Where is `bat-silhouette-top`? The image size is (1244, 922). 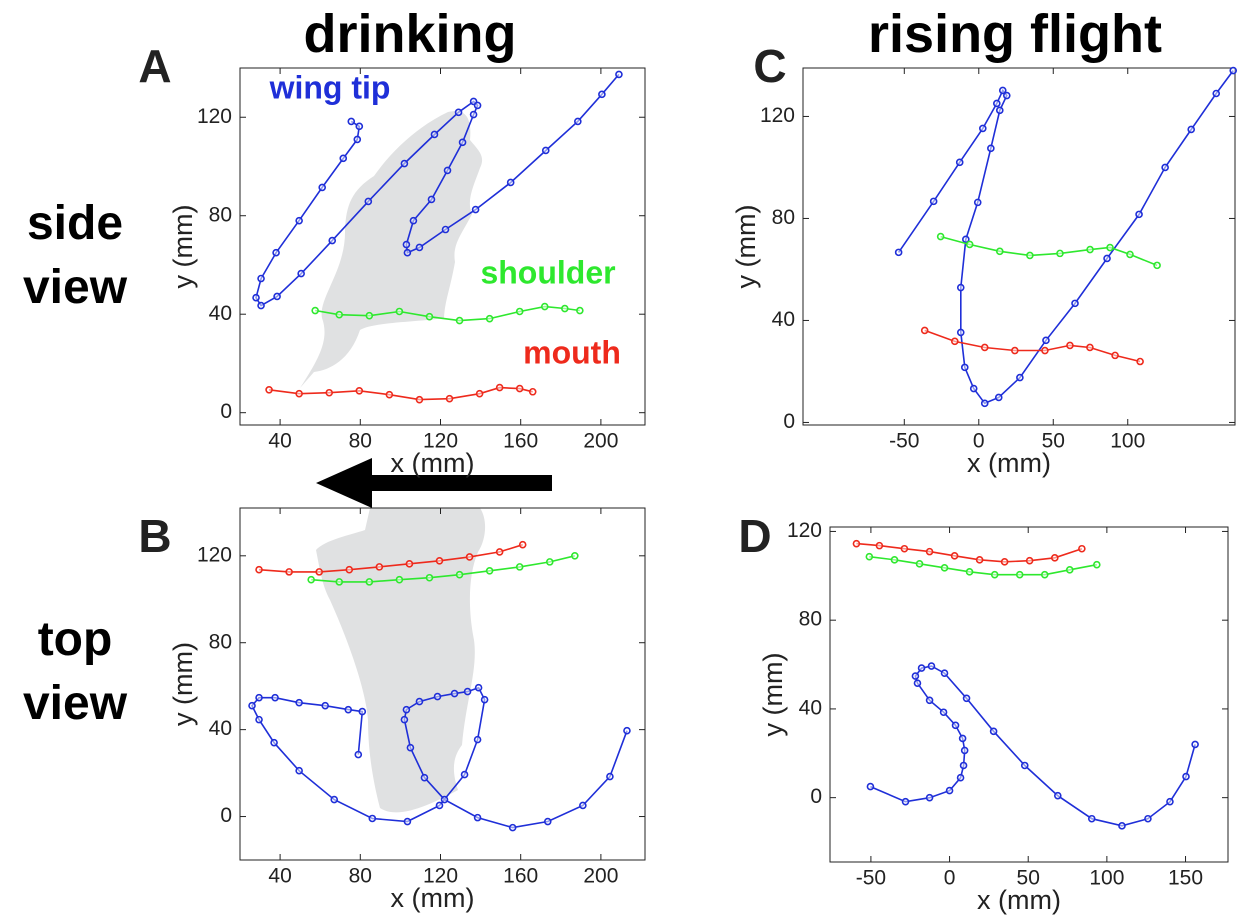 bat-silhouette-top is located at coordinates (401, 660).